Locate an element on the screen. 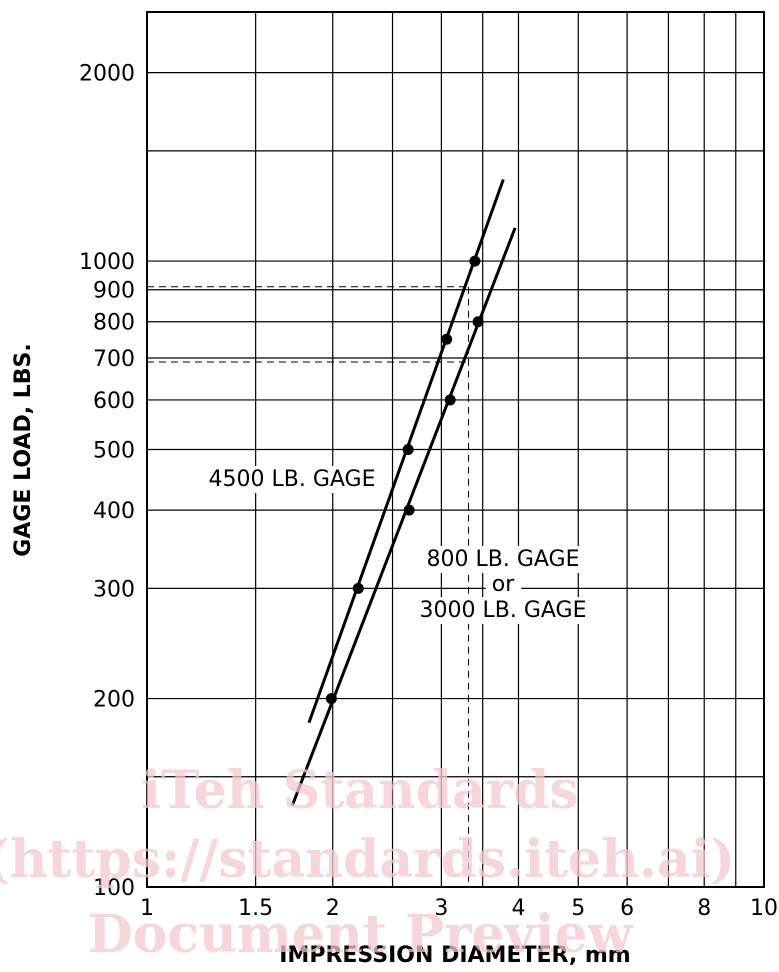  watermark-line: Document Preview is located at coordinates (361, 934).